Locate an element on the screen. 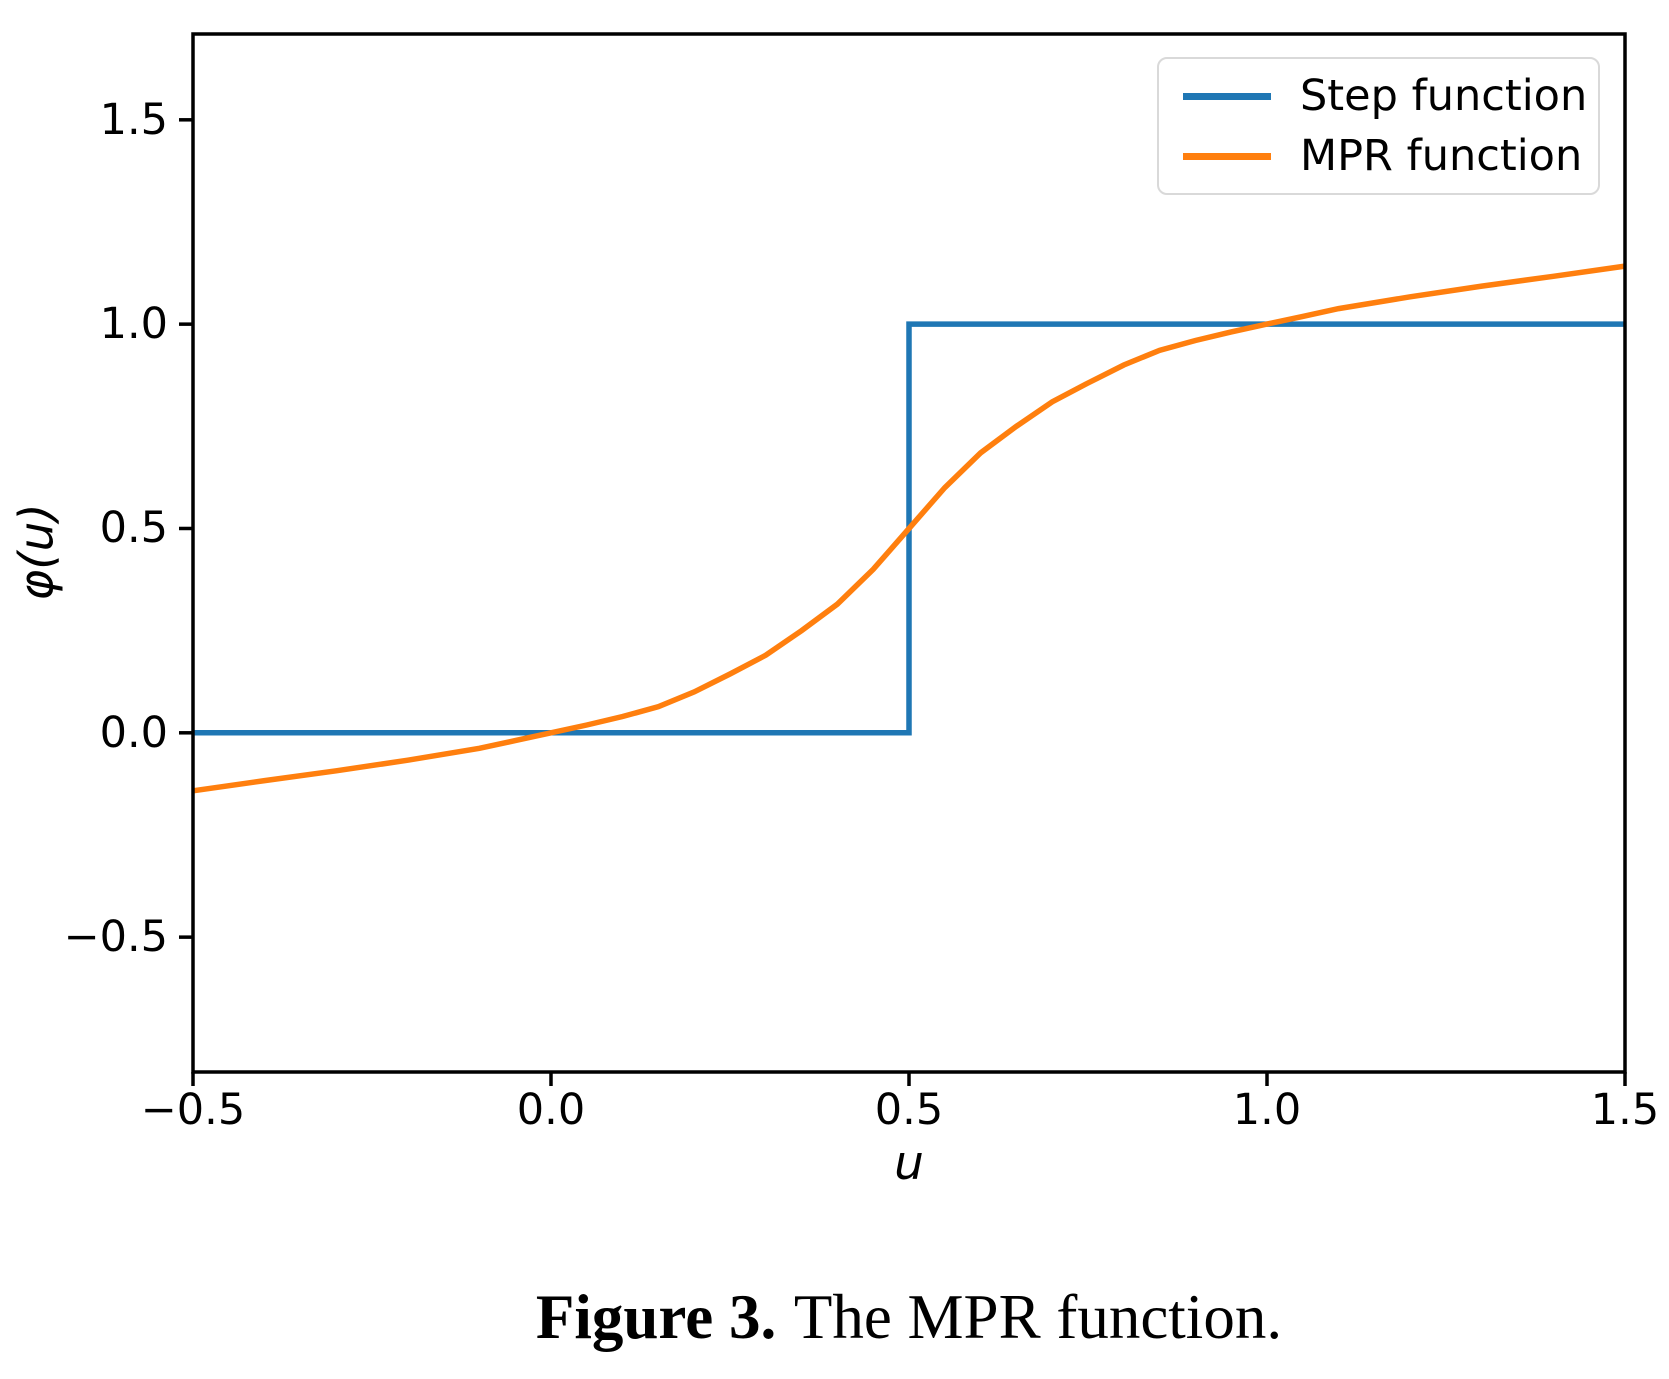  caption-text: The MPR function. is located at coordinates (1038, 1317).